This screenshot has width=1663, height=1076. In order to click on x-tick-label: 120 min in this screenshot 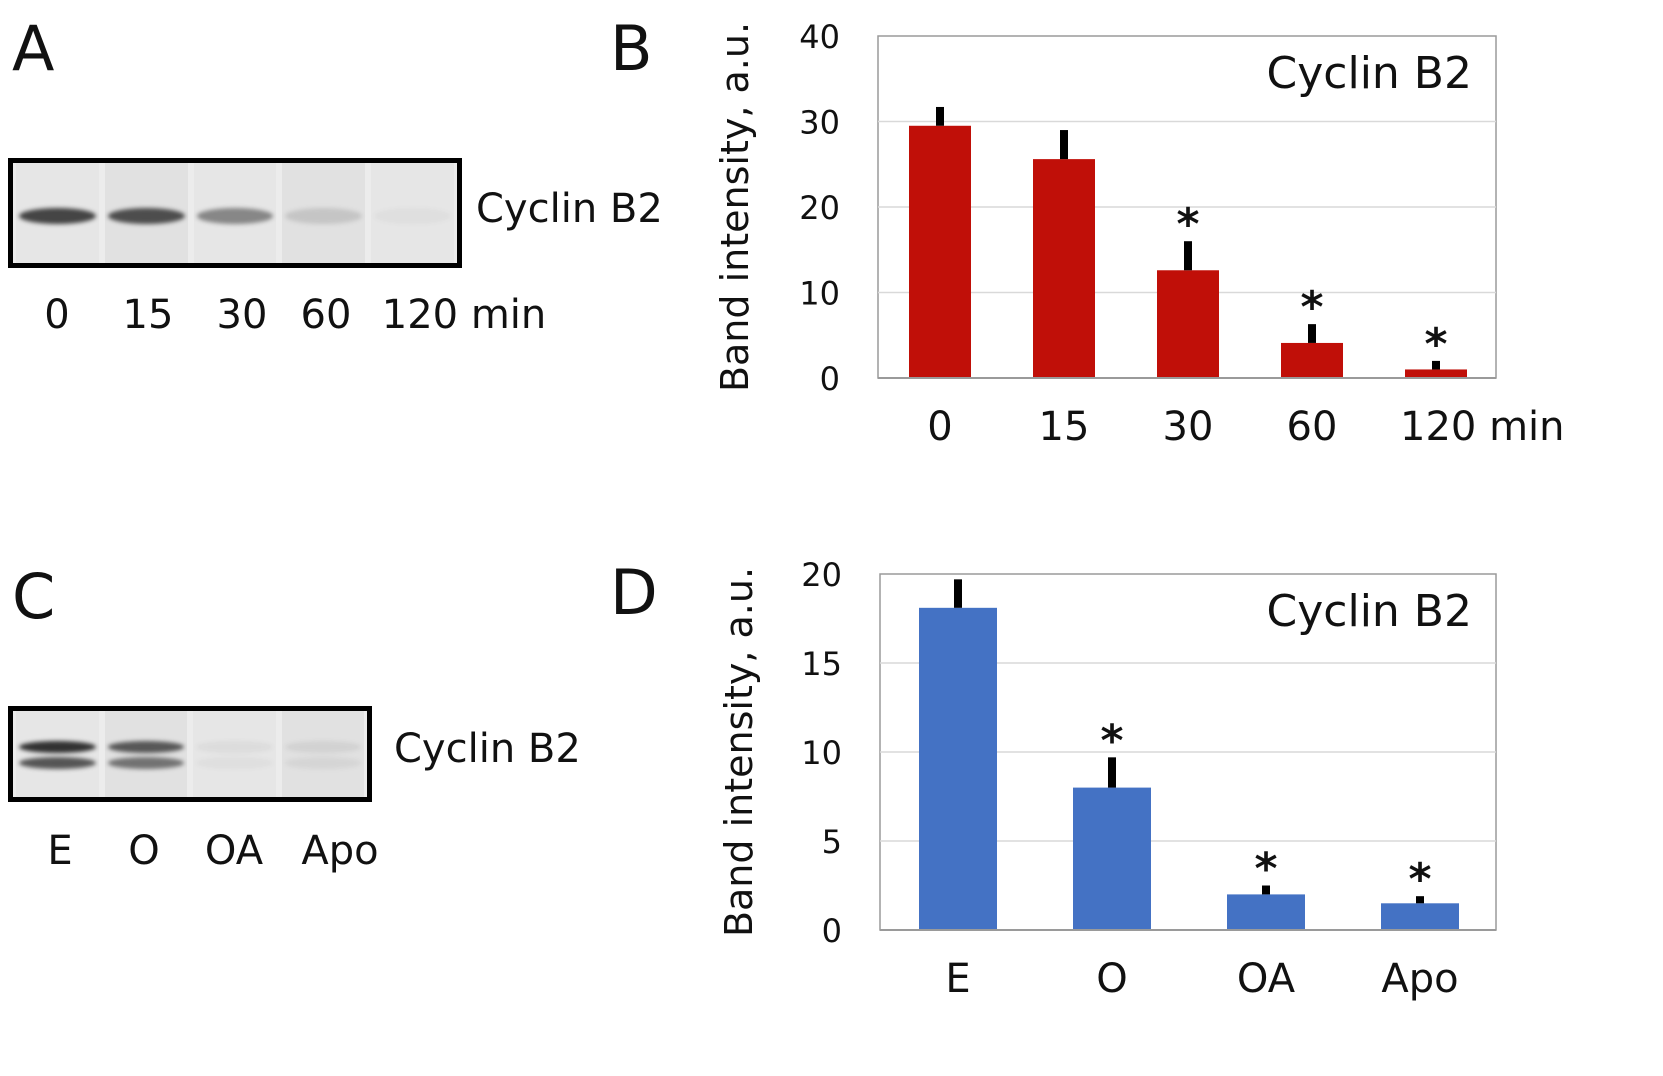, I will do `click(1482, 427)`.